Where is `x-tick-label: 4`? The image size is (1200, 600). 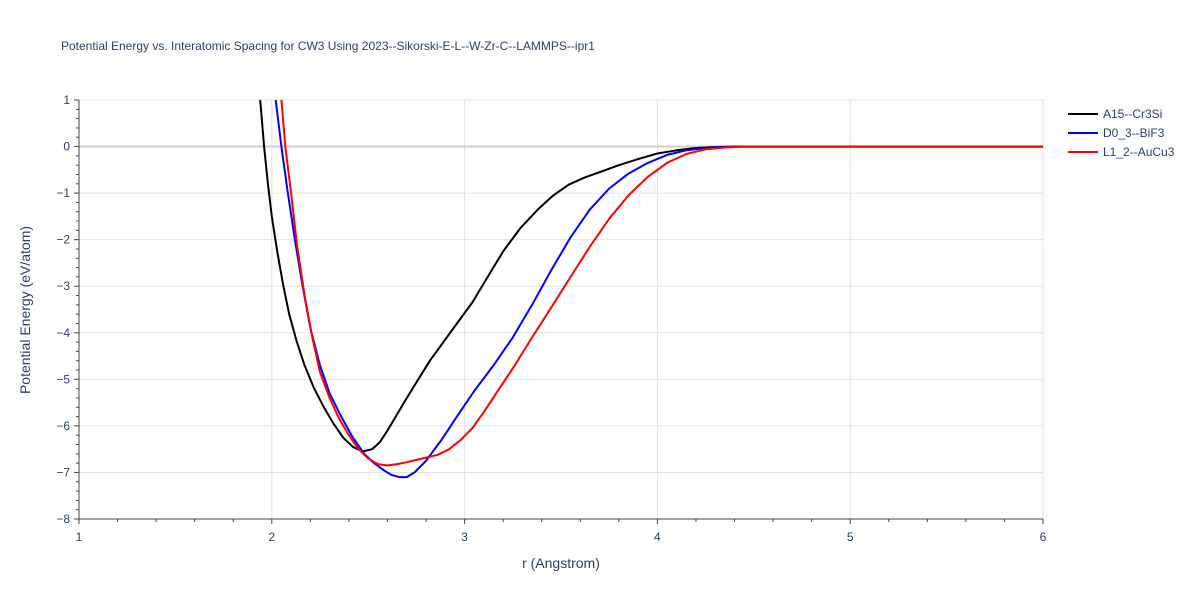
x-tick-label: 4 is located at coordinates (657, 537).